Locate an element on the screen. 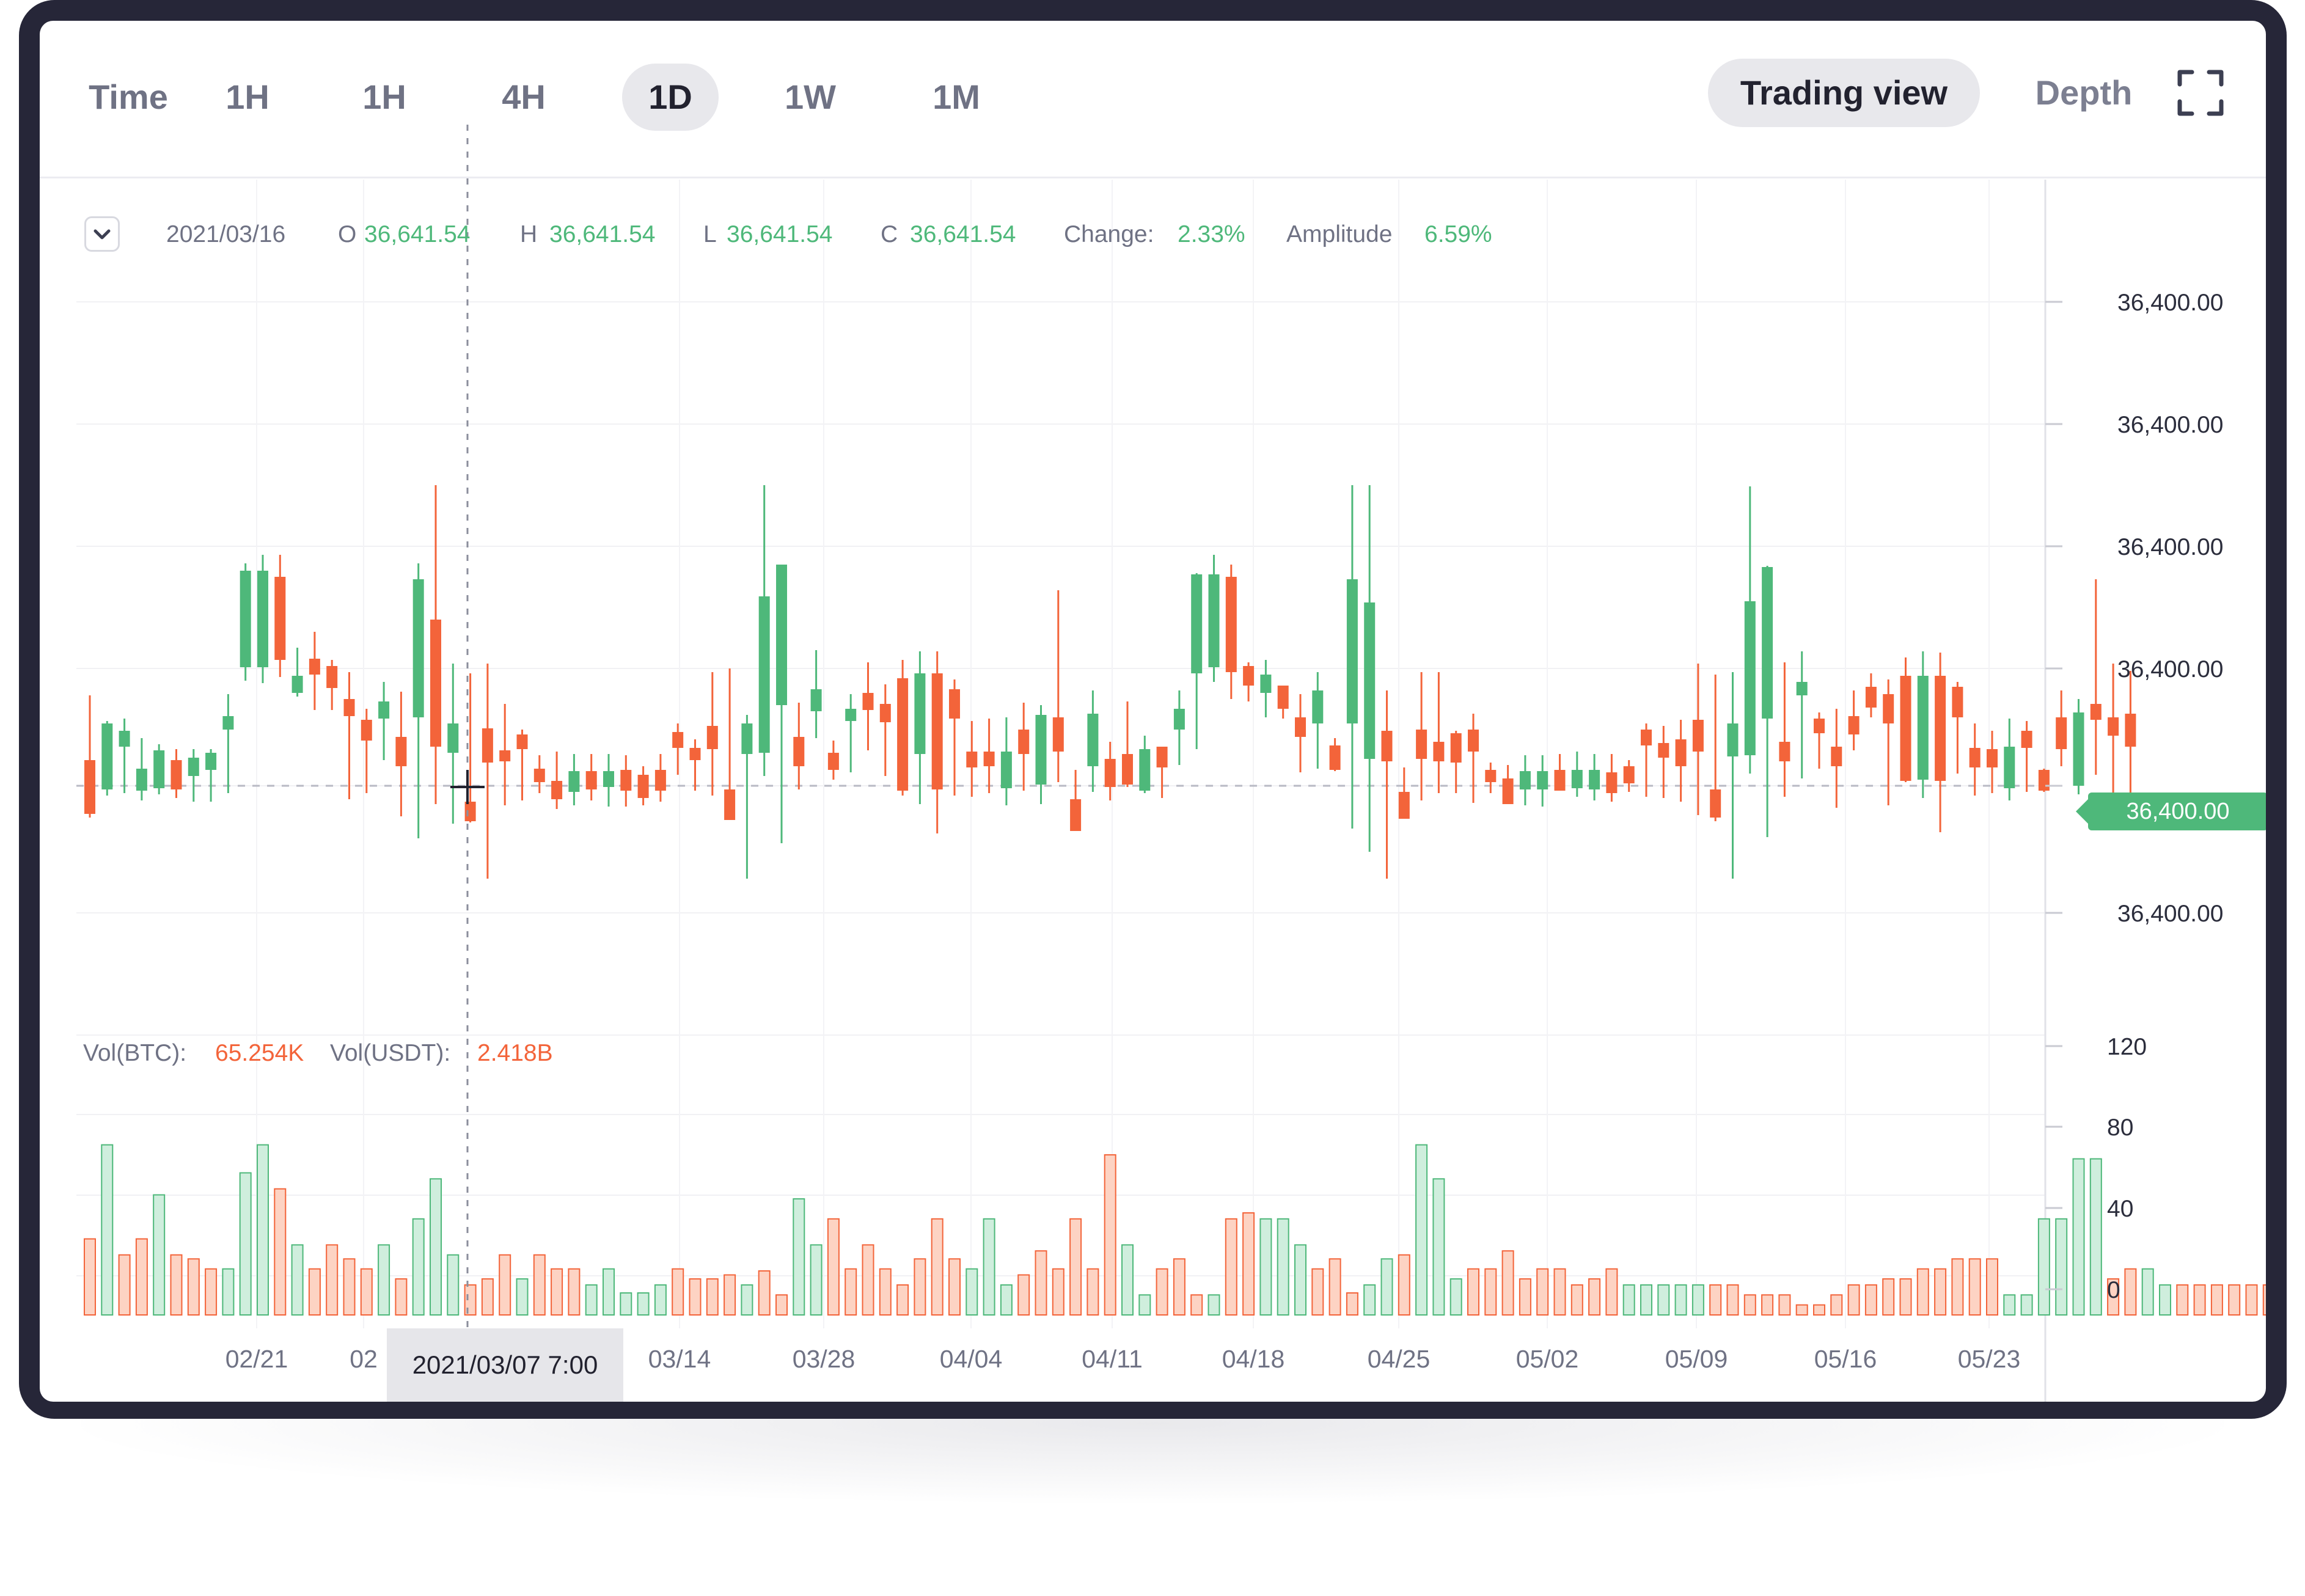  fullscreen-icon is located at coordinates (2200, 93).